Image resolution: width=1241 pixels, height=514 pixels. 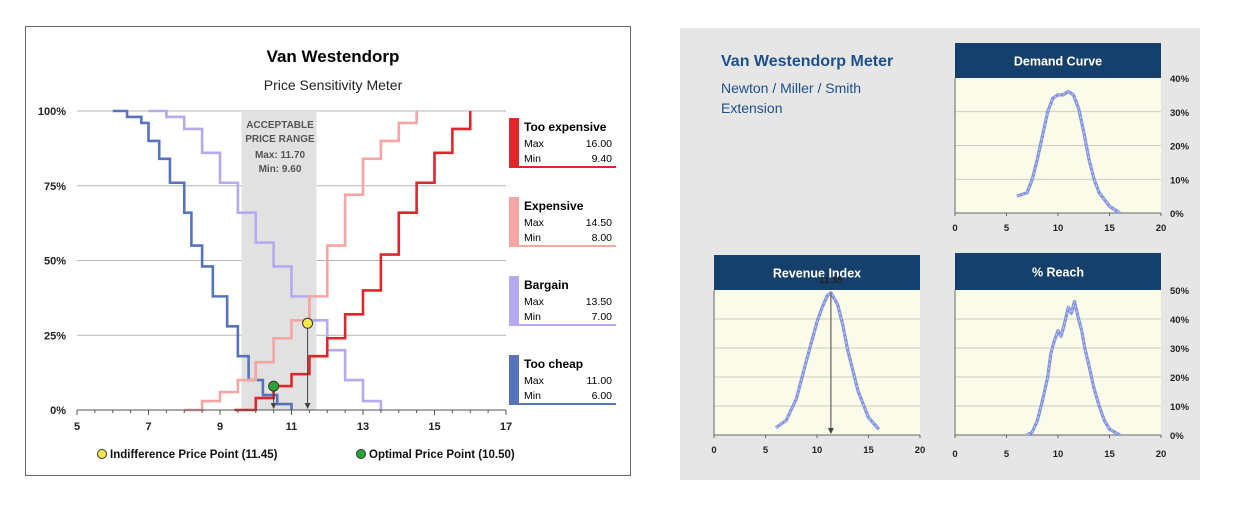 What do you see at coordinates (55, 187) in the screenshot?
I see `psm-y-tick: 75%` at bounding box center [55, 187].